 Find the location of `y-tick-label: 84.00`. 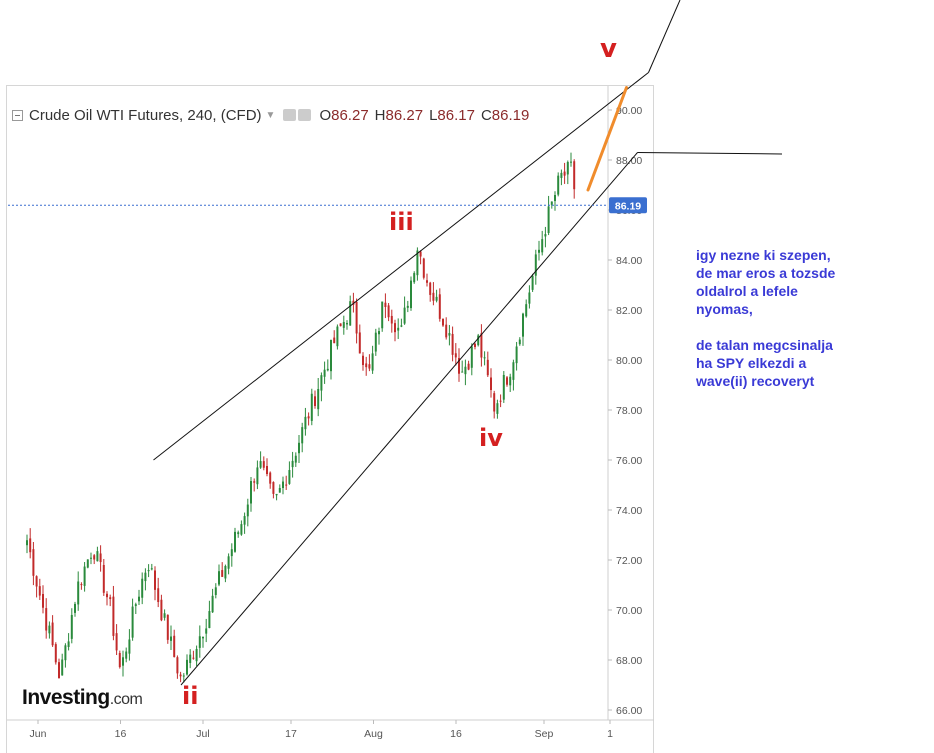

y-tick-label: 84.00 is located at coordinates (629, 261).